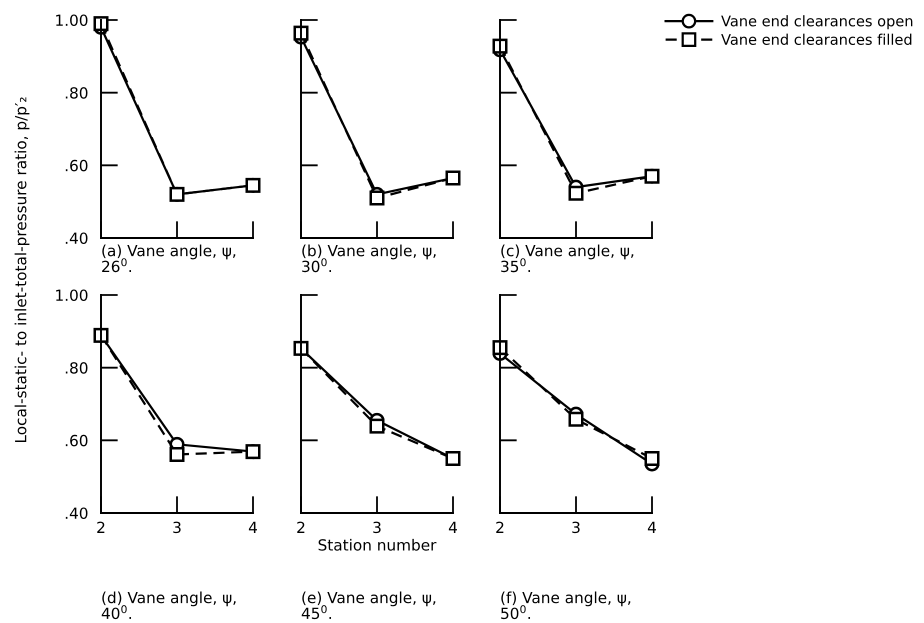  Describe the element at coordinates (816, 39) in the screenshot. I see `legend-label: Vane end clearances filled` at that location.